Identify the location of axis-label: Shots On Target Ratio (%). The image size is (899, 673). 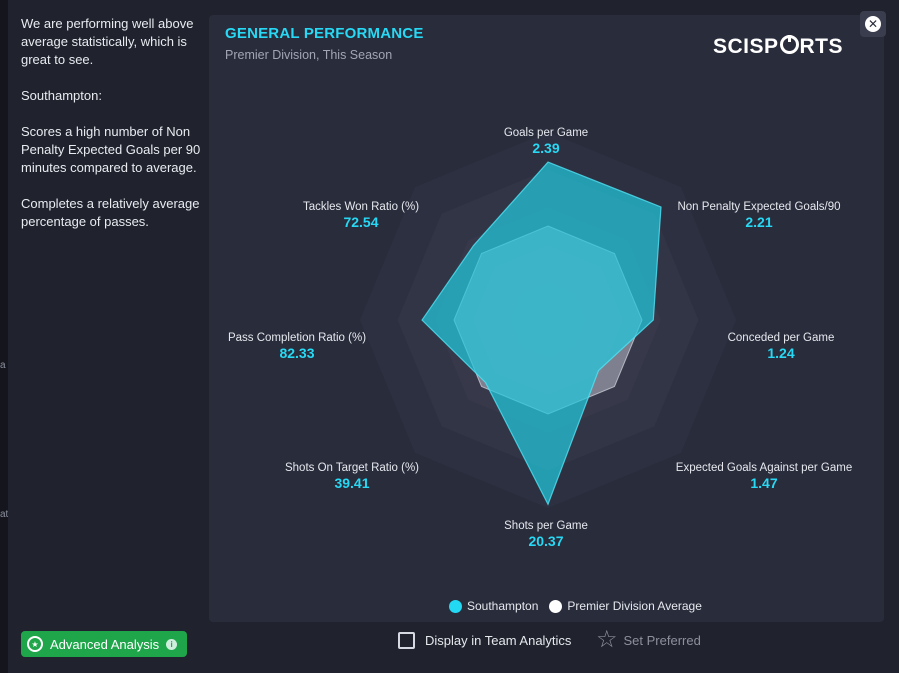
(352, 468).